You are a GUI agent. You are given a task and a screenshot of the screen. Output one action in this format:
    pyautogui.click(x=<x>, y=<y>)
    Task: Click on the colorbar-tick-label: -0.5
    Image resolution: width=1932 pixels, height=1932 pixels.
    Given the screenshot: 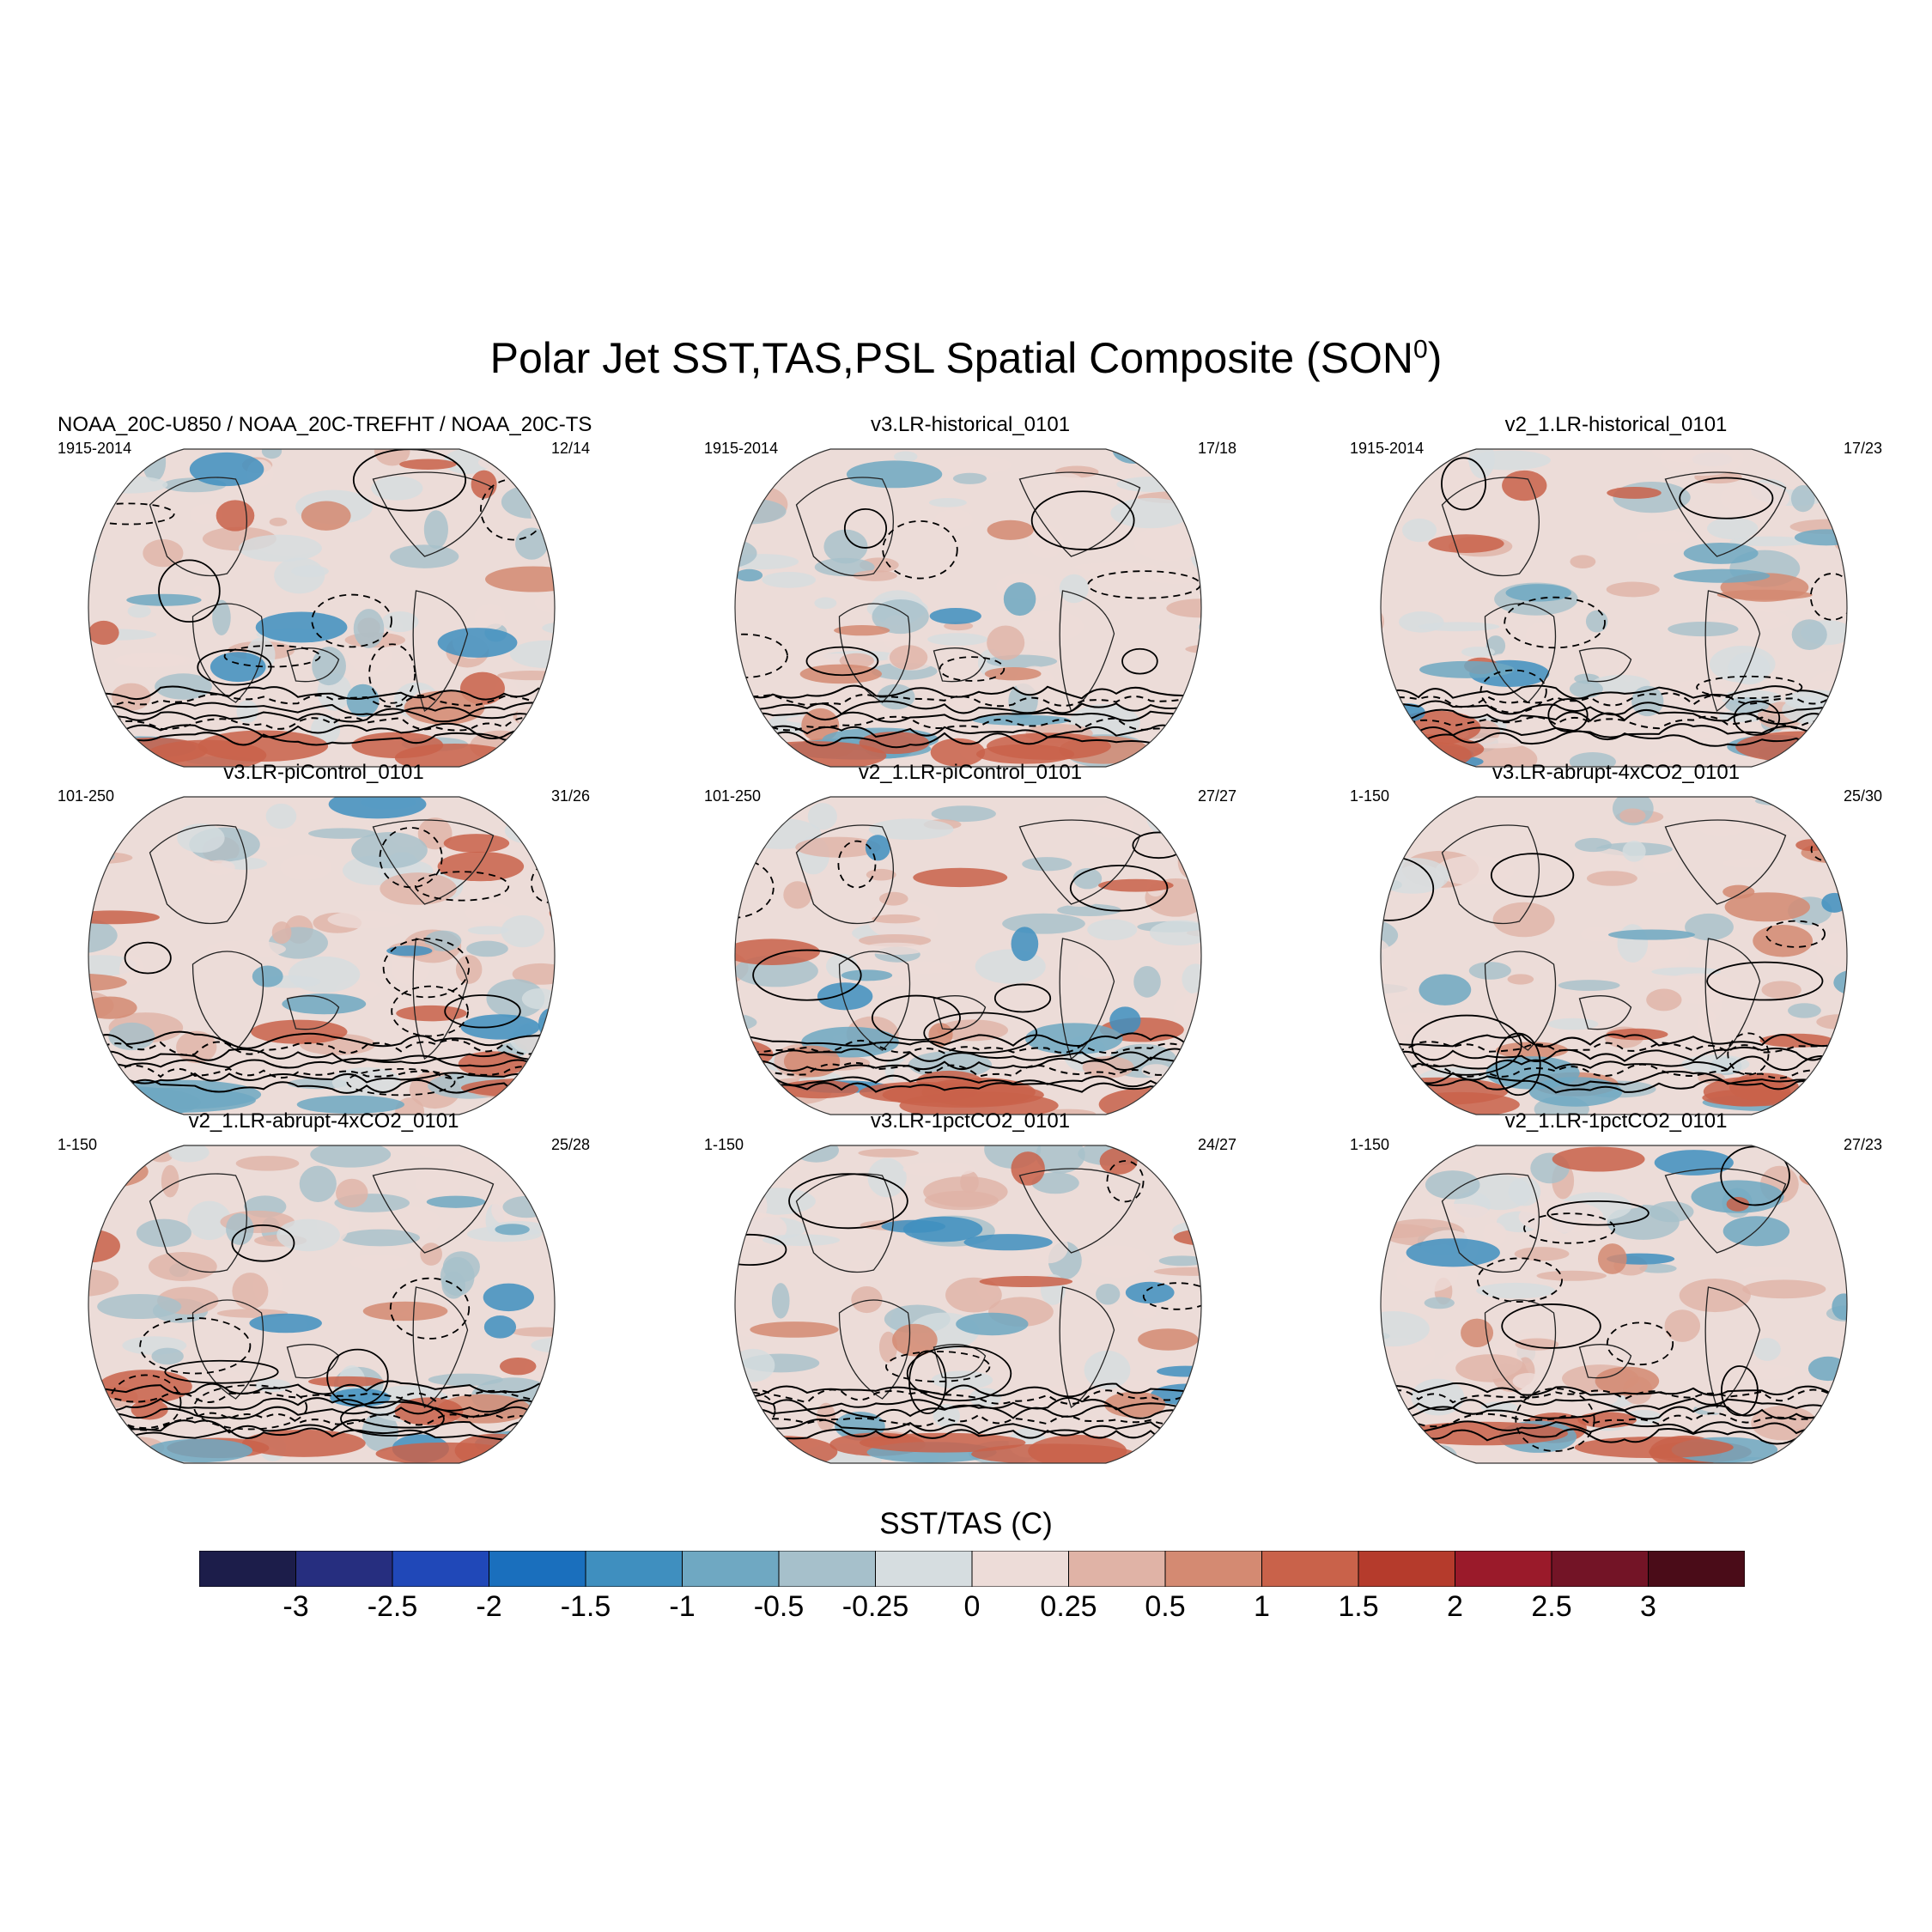 What is the action you would take?
    pyautogui.click(x=779, y=1606)
    